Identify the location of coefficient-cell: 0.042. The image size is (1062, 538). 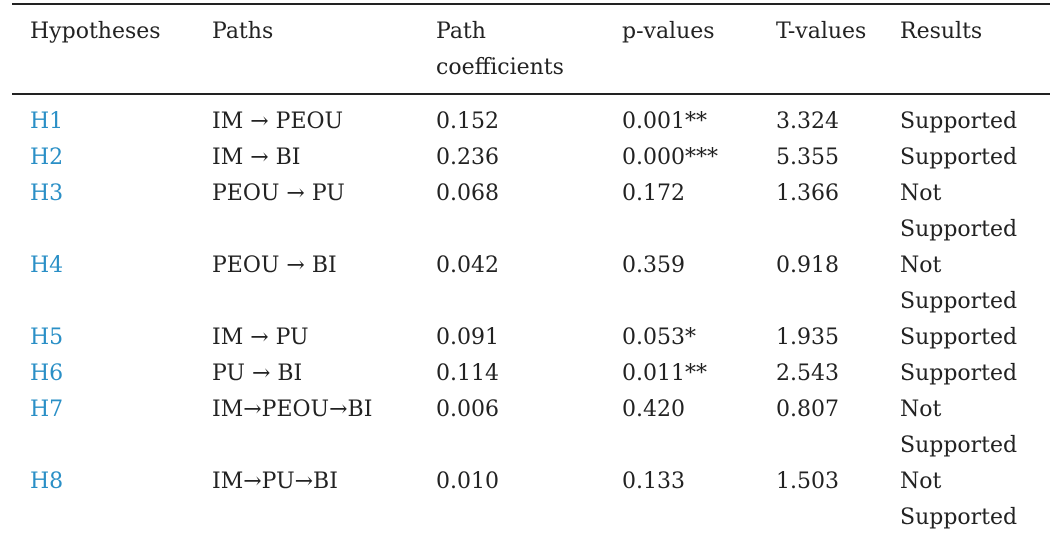
(467, 265).